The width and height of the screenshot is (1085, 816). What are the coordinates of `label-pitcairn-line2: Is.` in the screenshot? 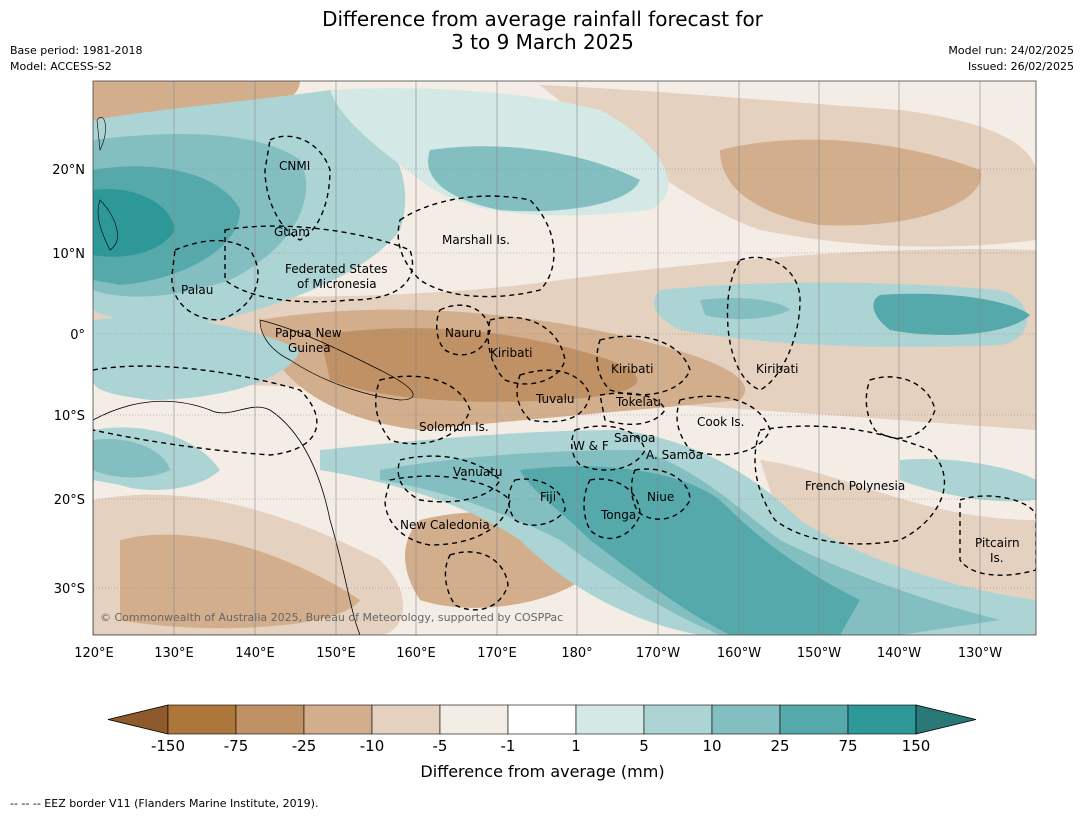 It's located at (997, 558).